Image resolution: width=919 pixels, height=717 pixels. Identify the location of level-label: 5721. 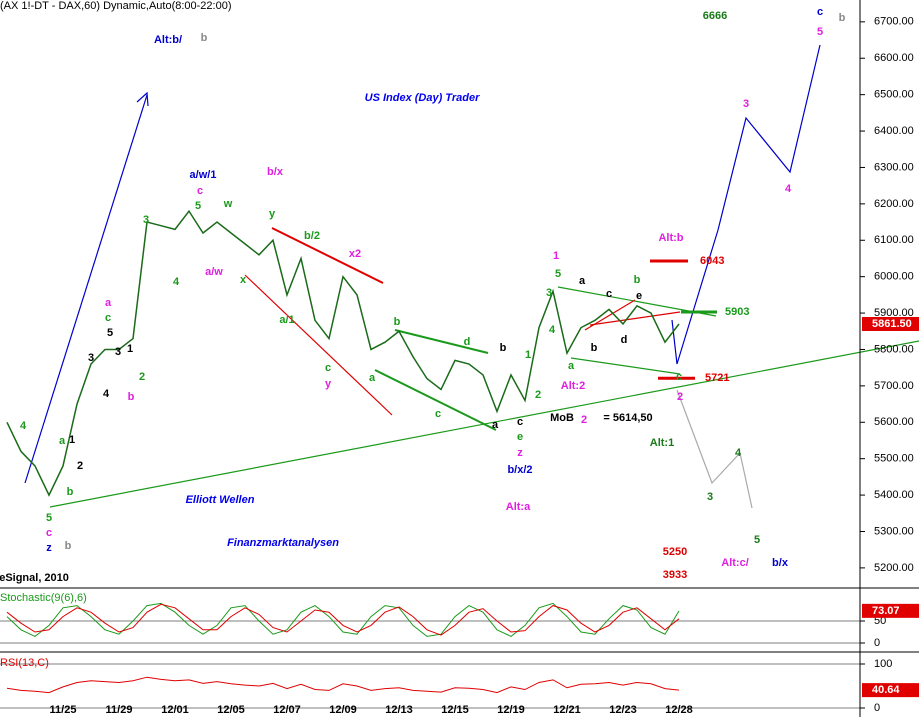
(717, 378).